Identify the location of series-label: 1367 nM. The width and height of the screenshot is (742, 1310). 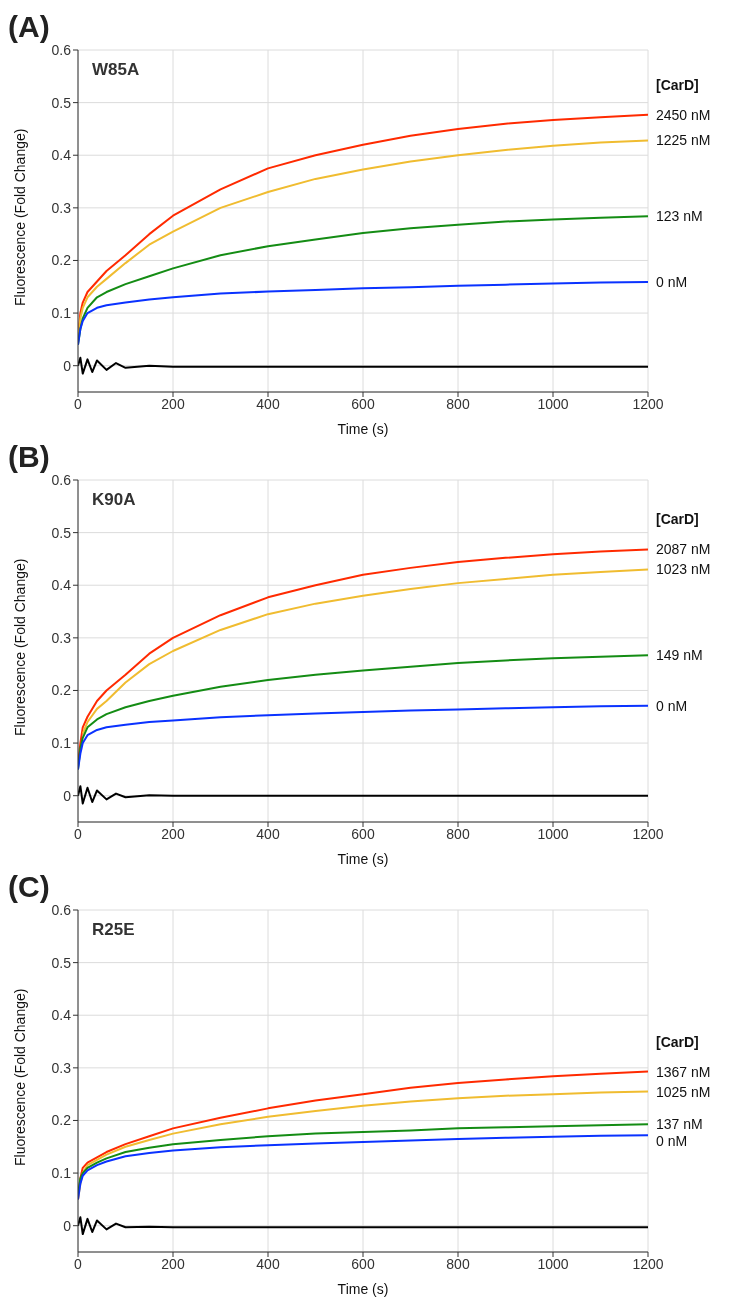
(683, 1071).